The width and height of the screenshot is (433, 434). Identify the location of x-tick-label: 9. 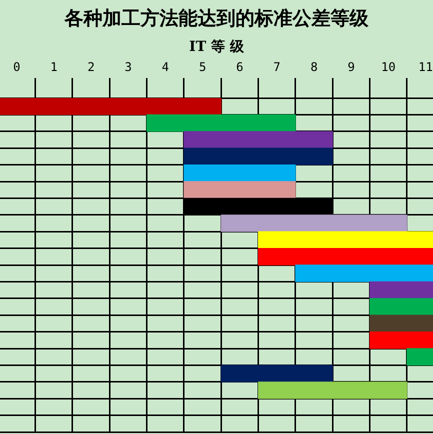
(351, 67).